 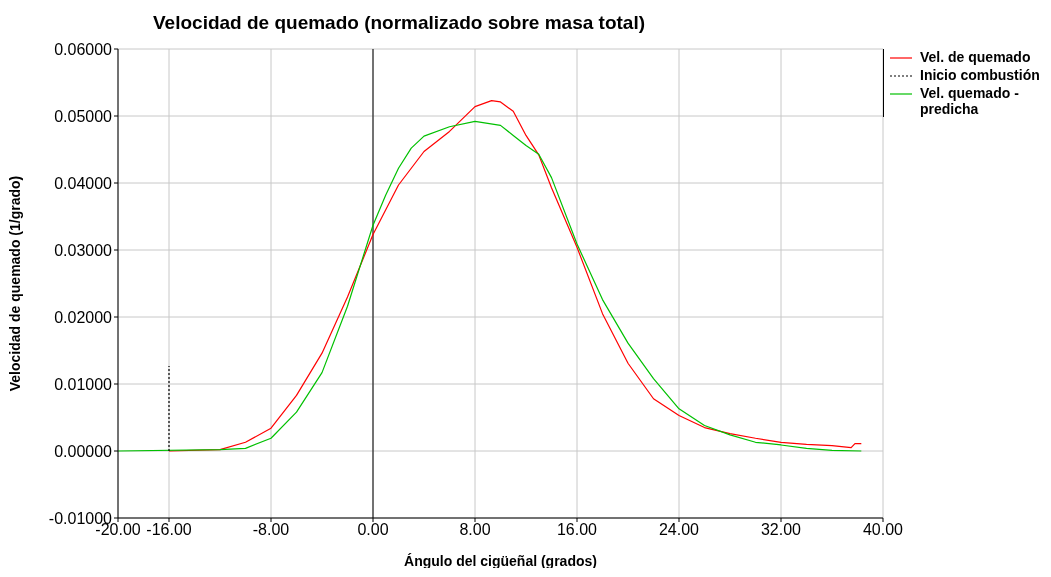 What do you see at coordinates (970, 101) in the screenshot?
I see `legend-label: Vel. quemado - predicha` at bounding box center [970, 101].